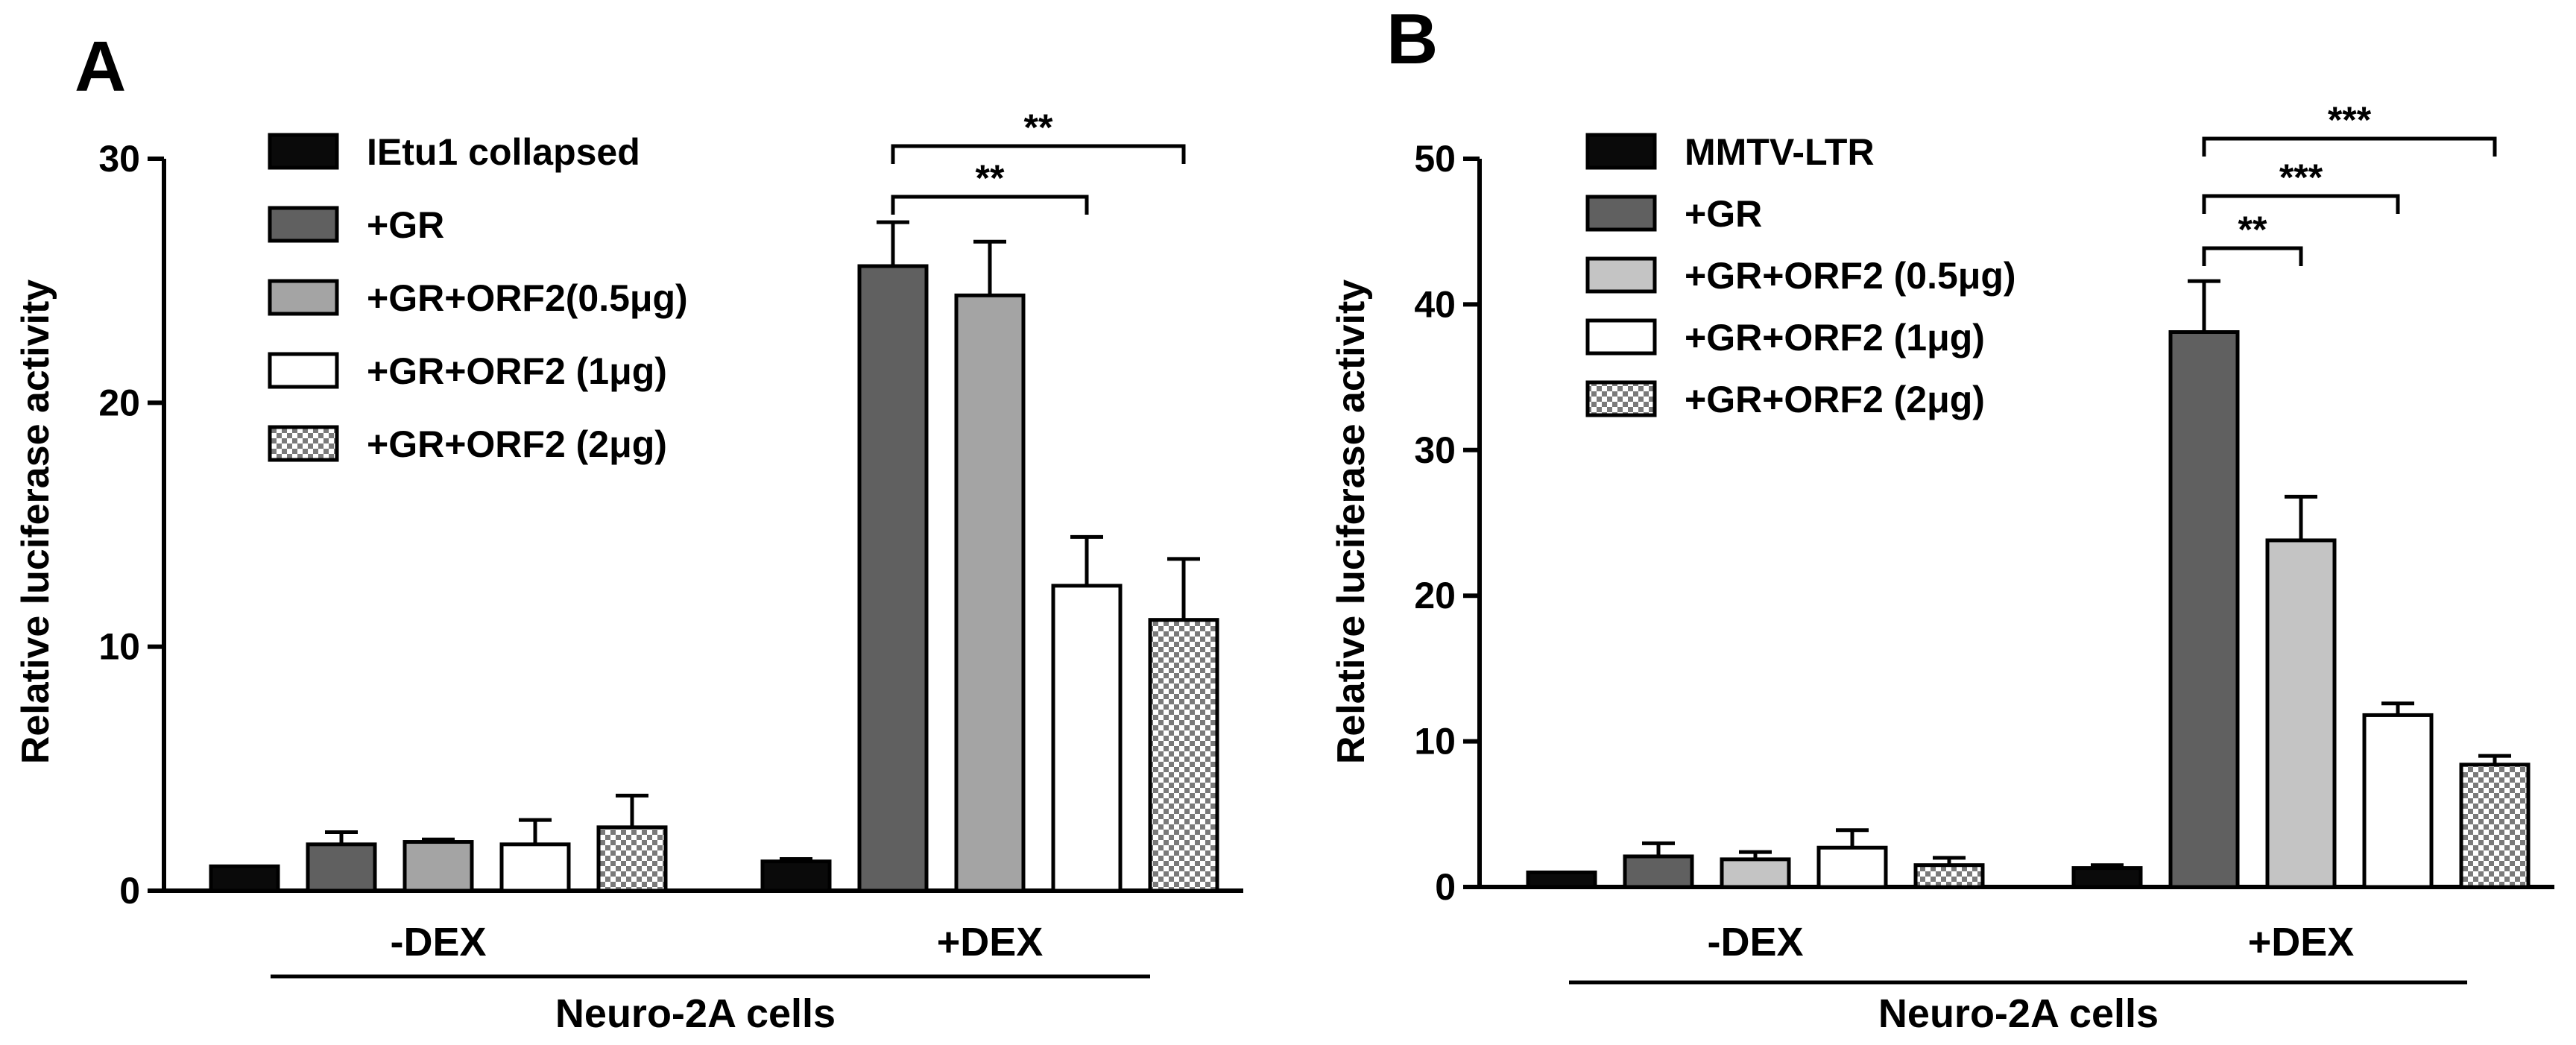 The image size is (2576, 1045). I want to click on panel-label-a: A, so click(100, 67).